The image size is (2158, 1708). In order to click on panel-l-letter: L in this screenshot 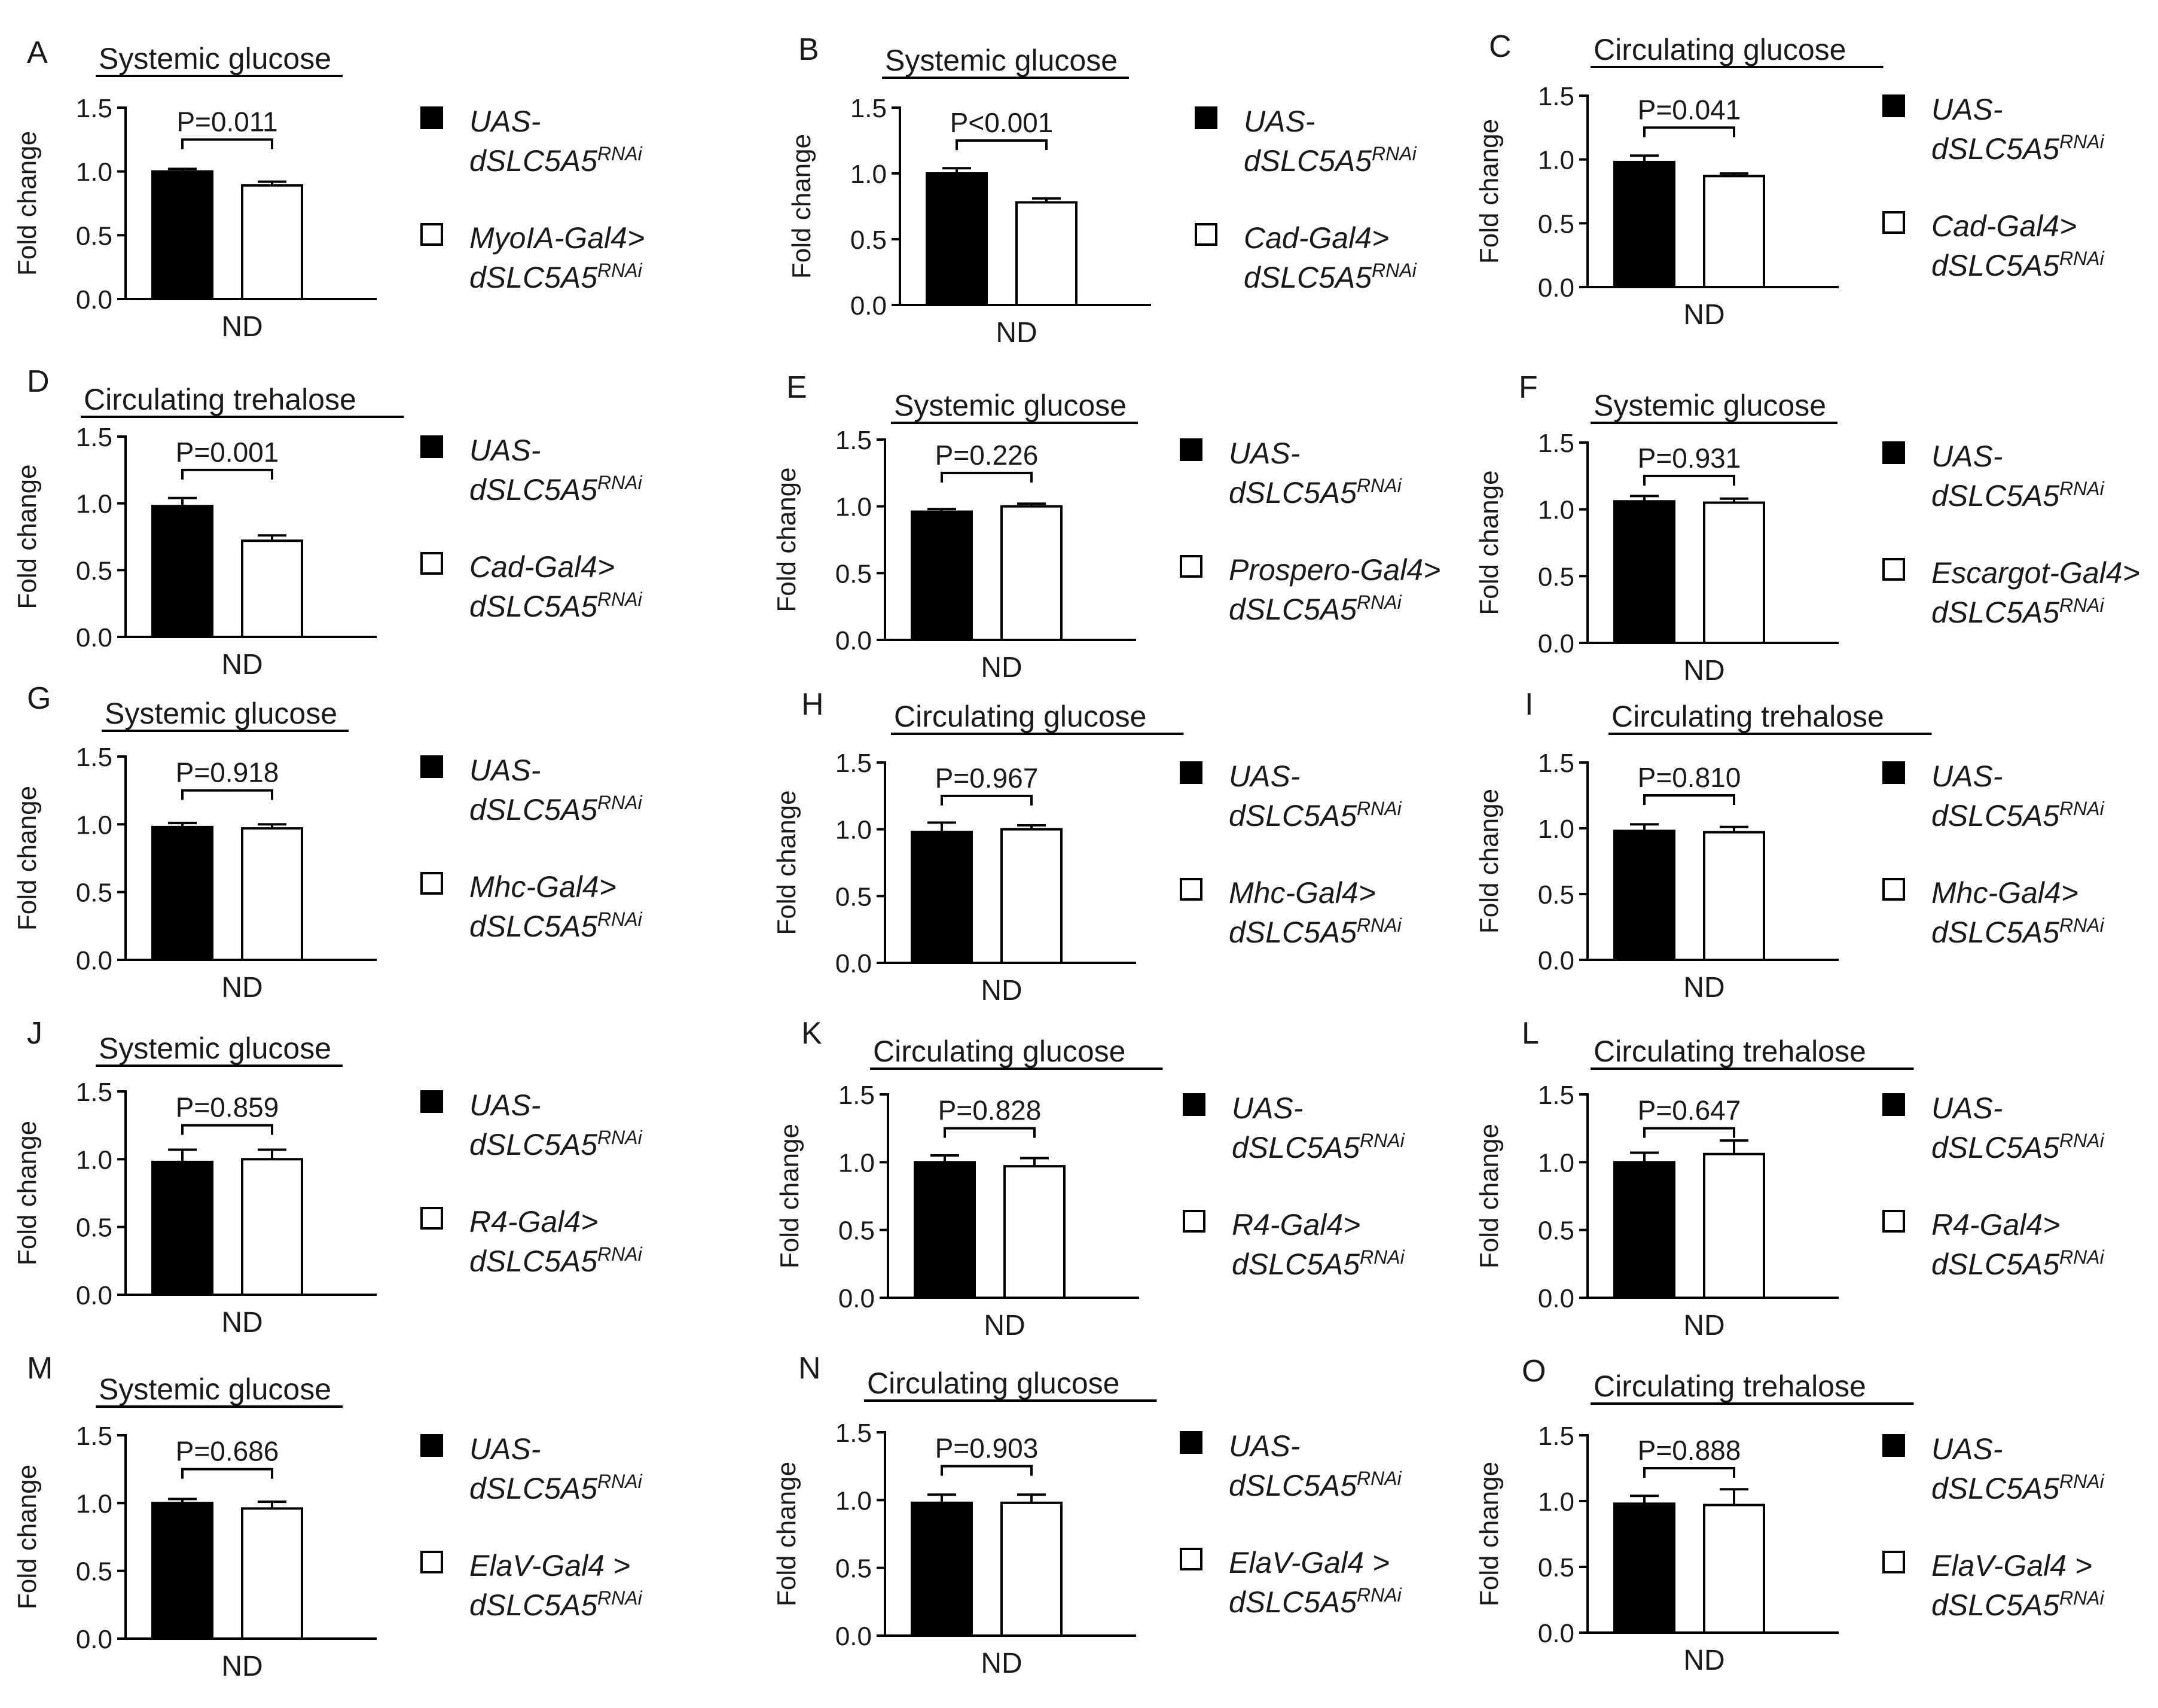, I will do `click(1531, 1033)`.